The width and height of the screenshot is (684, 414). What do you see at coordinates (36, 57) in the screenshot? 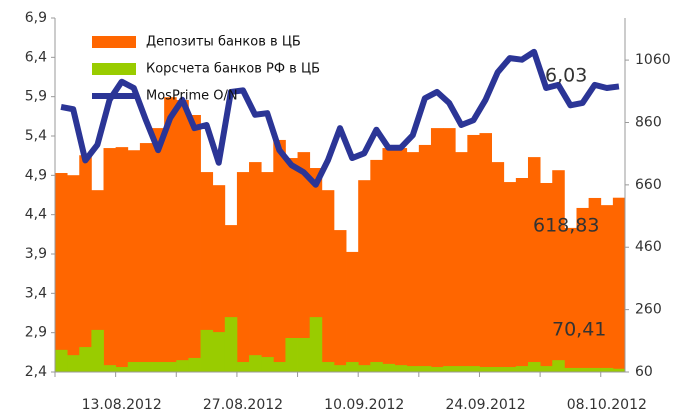
I see `y-tick-label: 6,4` at bounding box center [36, 57].